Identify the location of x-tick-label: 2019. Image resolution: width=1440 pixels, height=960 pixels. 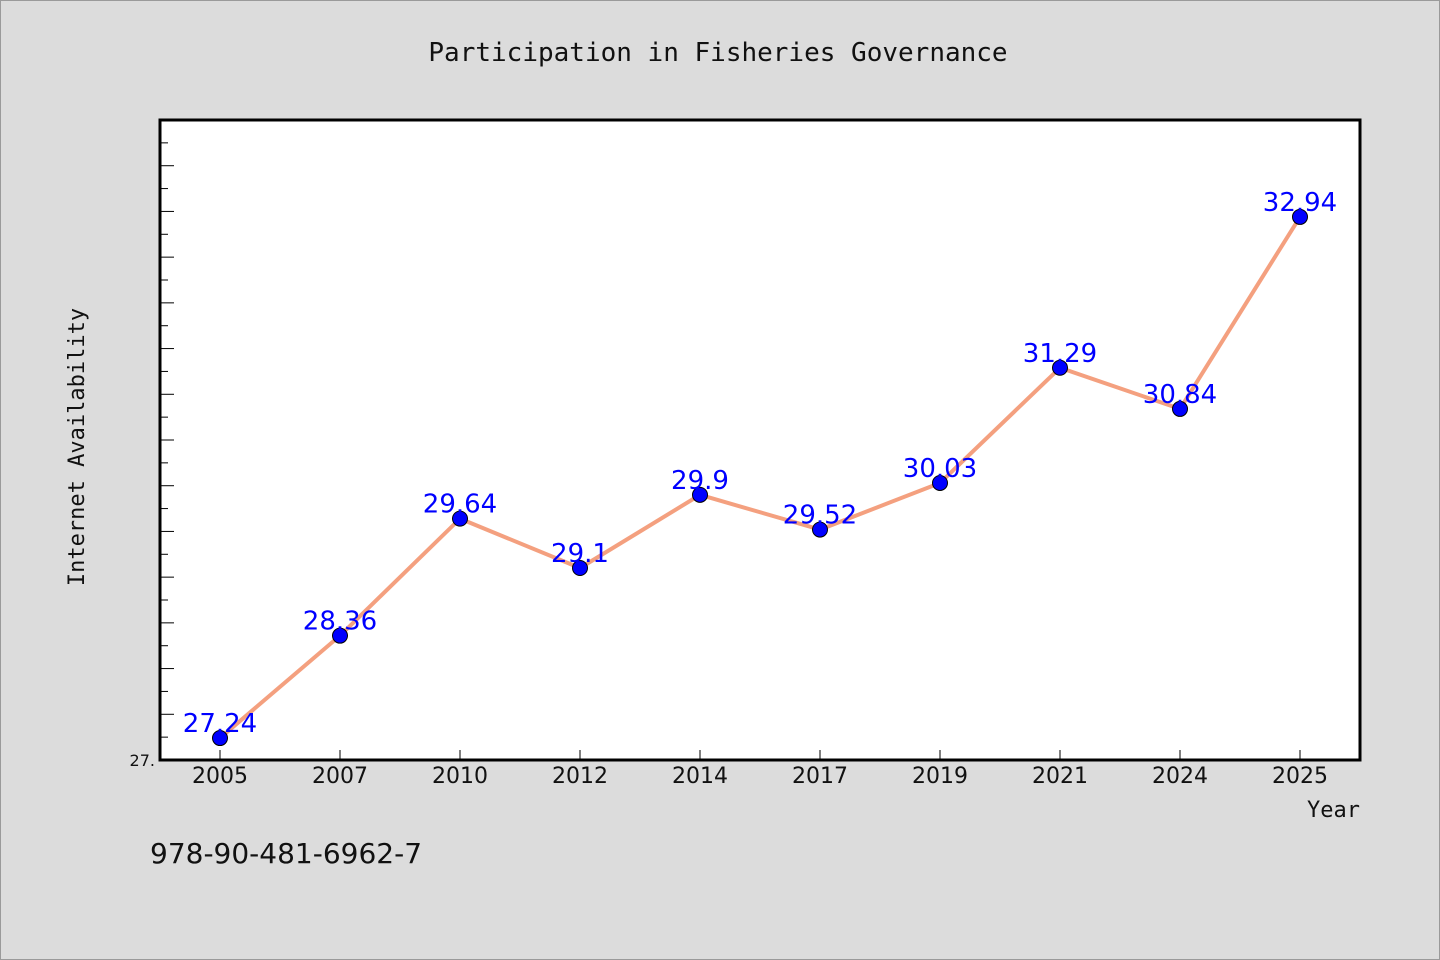
(940, 776).